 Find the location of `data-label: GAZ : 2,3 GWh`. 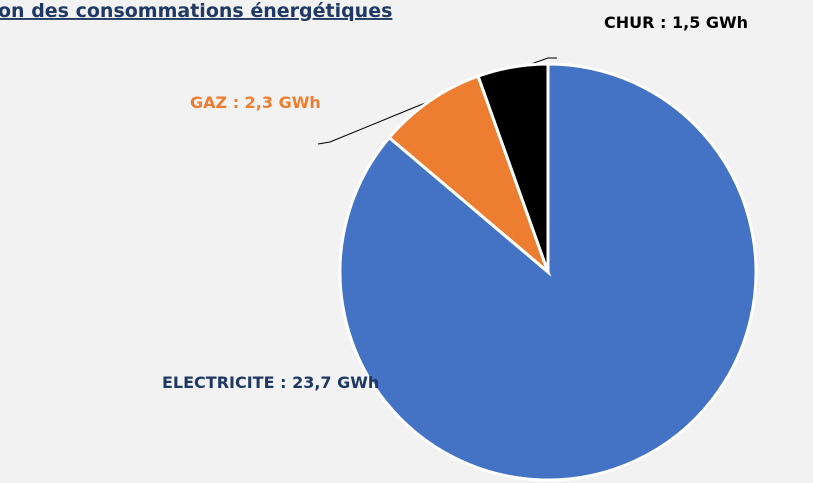

data-label: GAZ : 2,3 GWh is located at coordinates (255, 102).